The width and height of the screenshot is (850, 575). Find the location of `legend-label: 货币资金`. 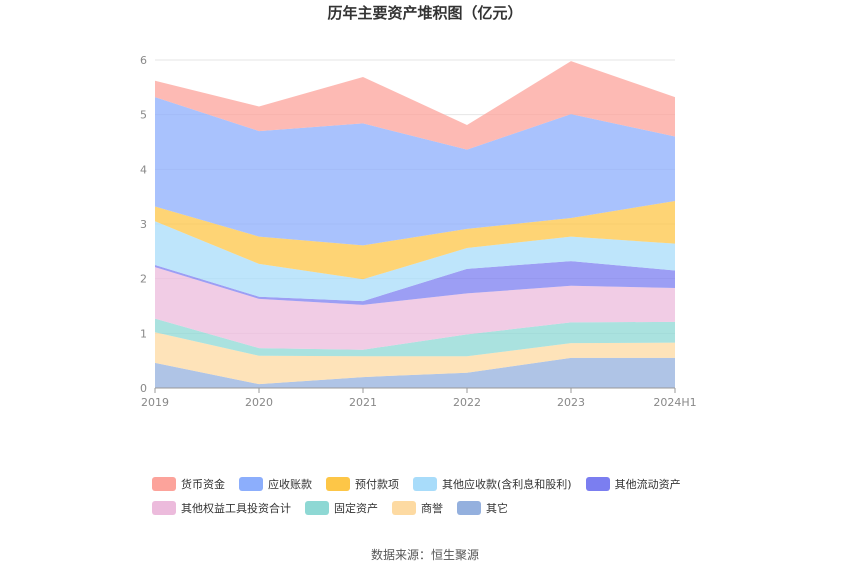

legend-label: 货币资金 is located at coordinates (203, 484).